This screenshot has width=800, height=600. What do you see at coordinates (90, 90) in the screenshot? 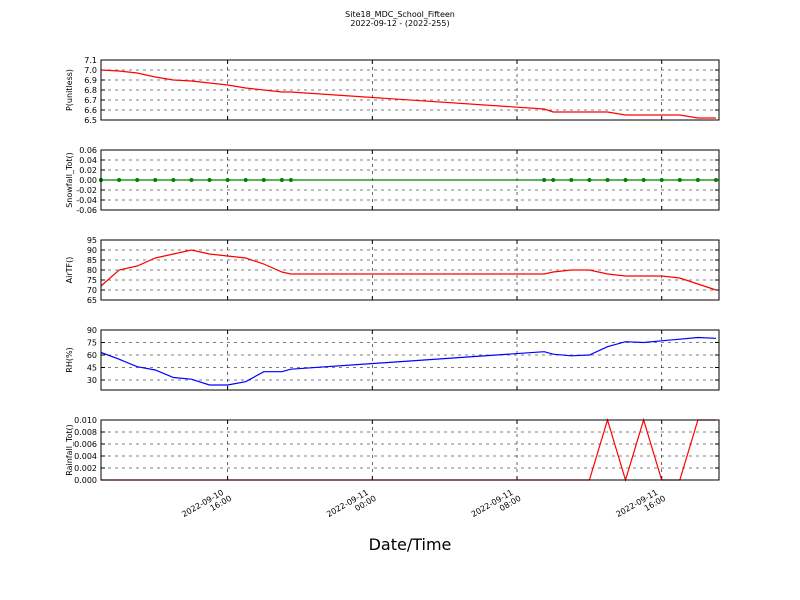
I see `y-tick-label: 6.8` at bounding box center [90, 90].